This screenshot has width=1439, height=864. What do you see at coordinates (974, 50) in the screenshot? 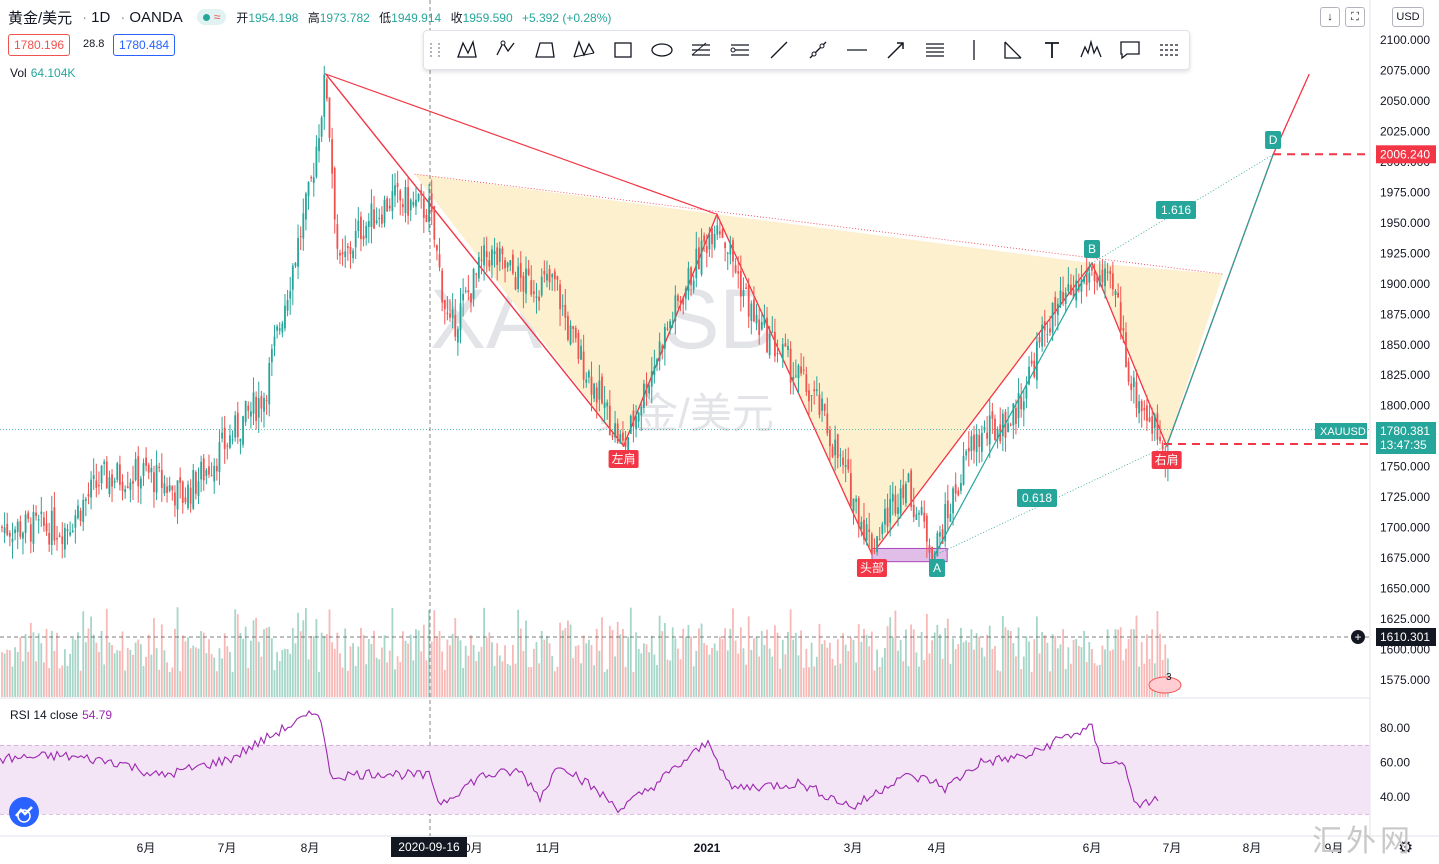
I see `vertical-line-icon` at bounding box center [974, 50].